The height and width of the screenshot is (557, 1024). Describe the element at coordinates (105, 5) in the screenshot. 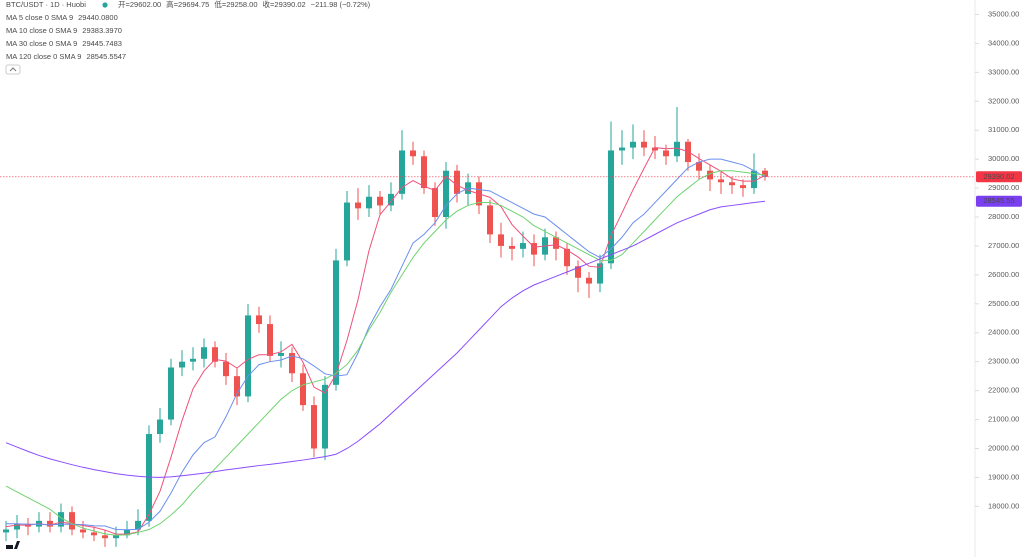

I see `status-dot` at that location.